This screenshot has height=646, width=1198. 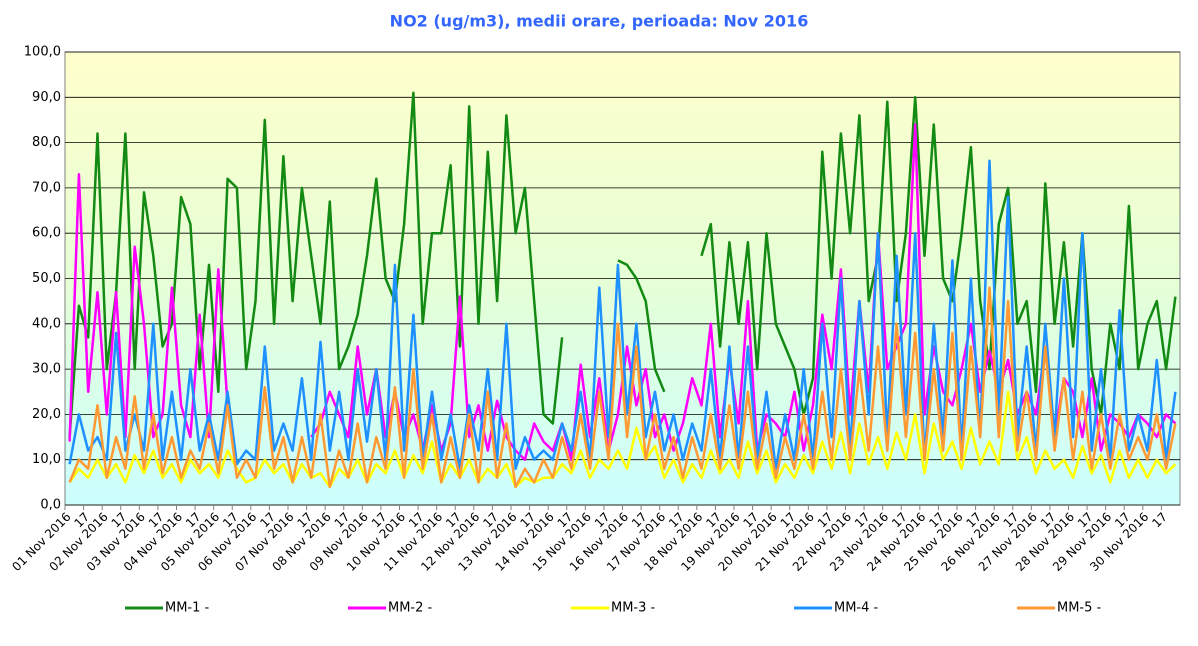 I want to click on y-tick-label: 30,0, so click(x=46, y=369).